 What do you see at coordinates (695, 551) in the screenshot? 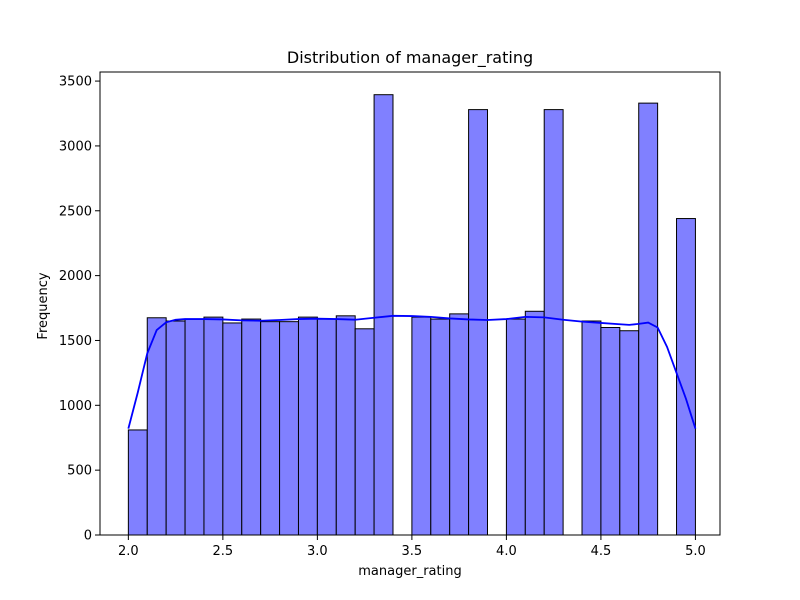
I see `x-tick-label: 5.0` at bounding box center [695, 551].